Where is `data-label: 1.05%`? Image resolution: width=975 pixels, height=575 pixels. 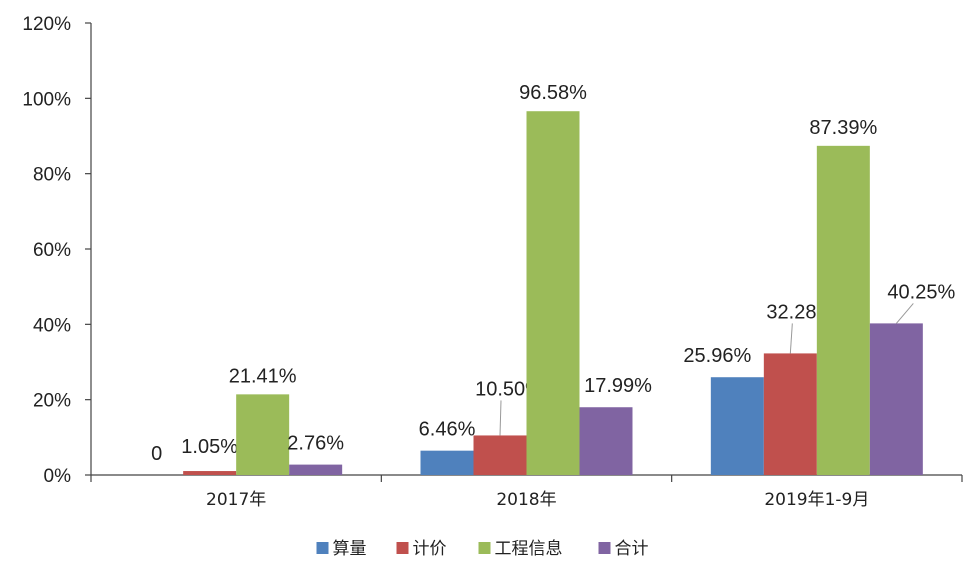
data-label: 1.05% is located at coordinates (209, 447).